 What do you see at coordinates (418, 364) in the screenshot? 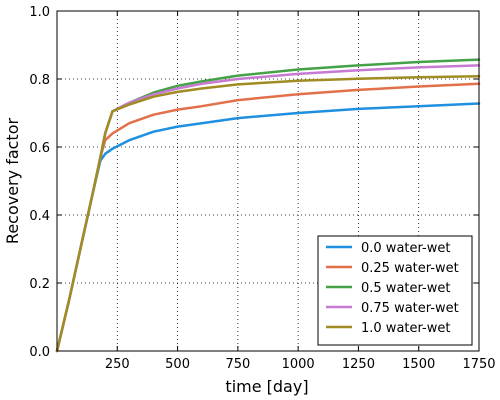
I see `x-tick-label: 1500` at bounding box center [418, 364].